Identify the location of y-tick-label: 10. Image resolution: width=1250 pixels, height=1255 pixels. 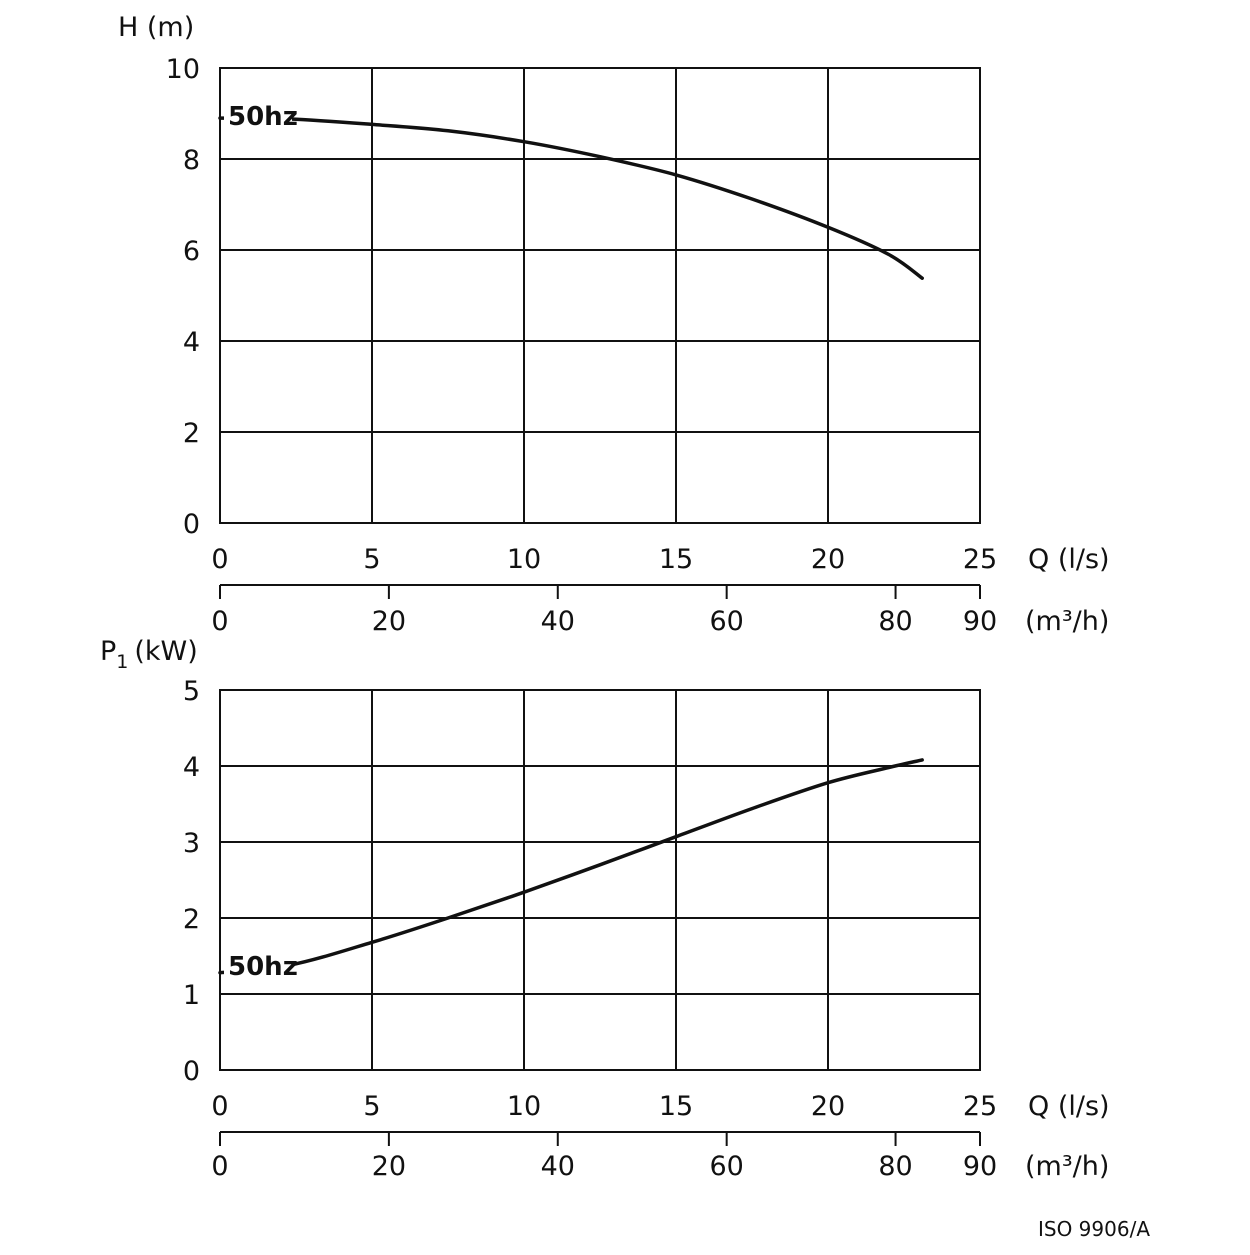
(183, 69).